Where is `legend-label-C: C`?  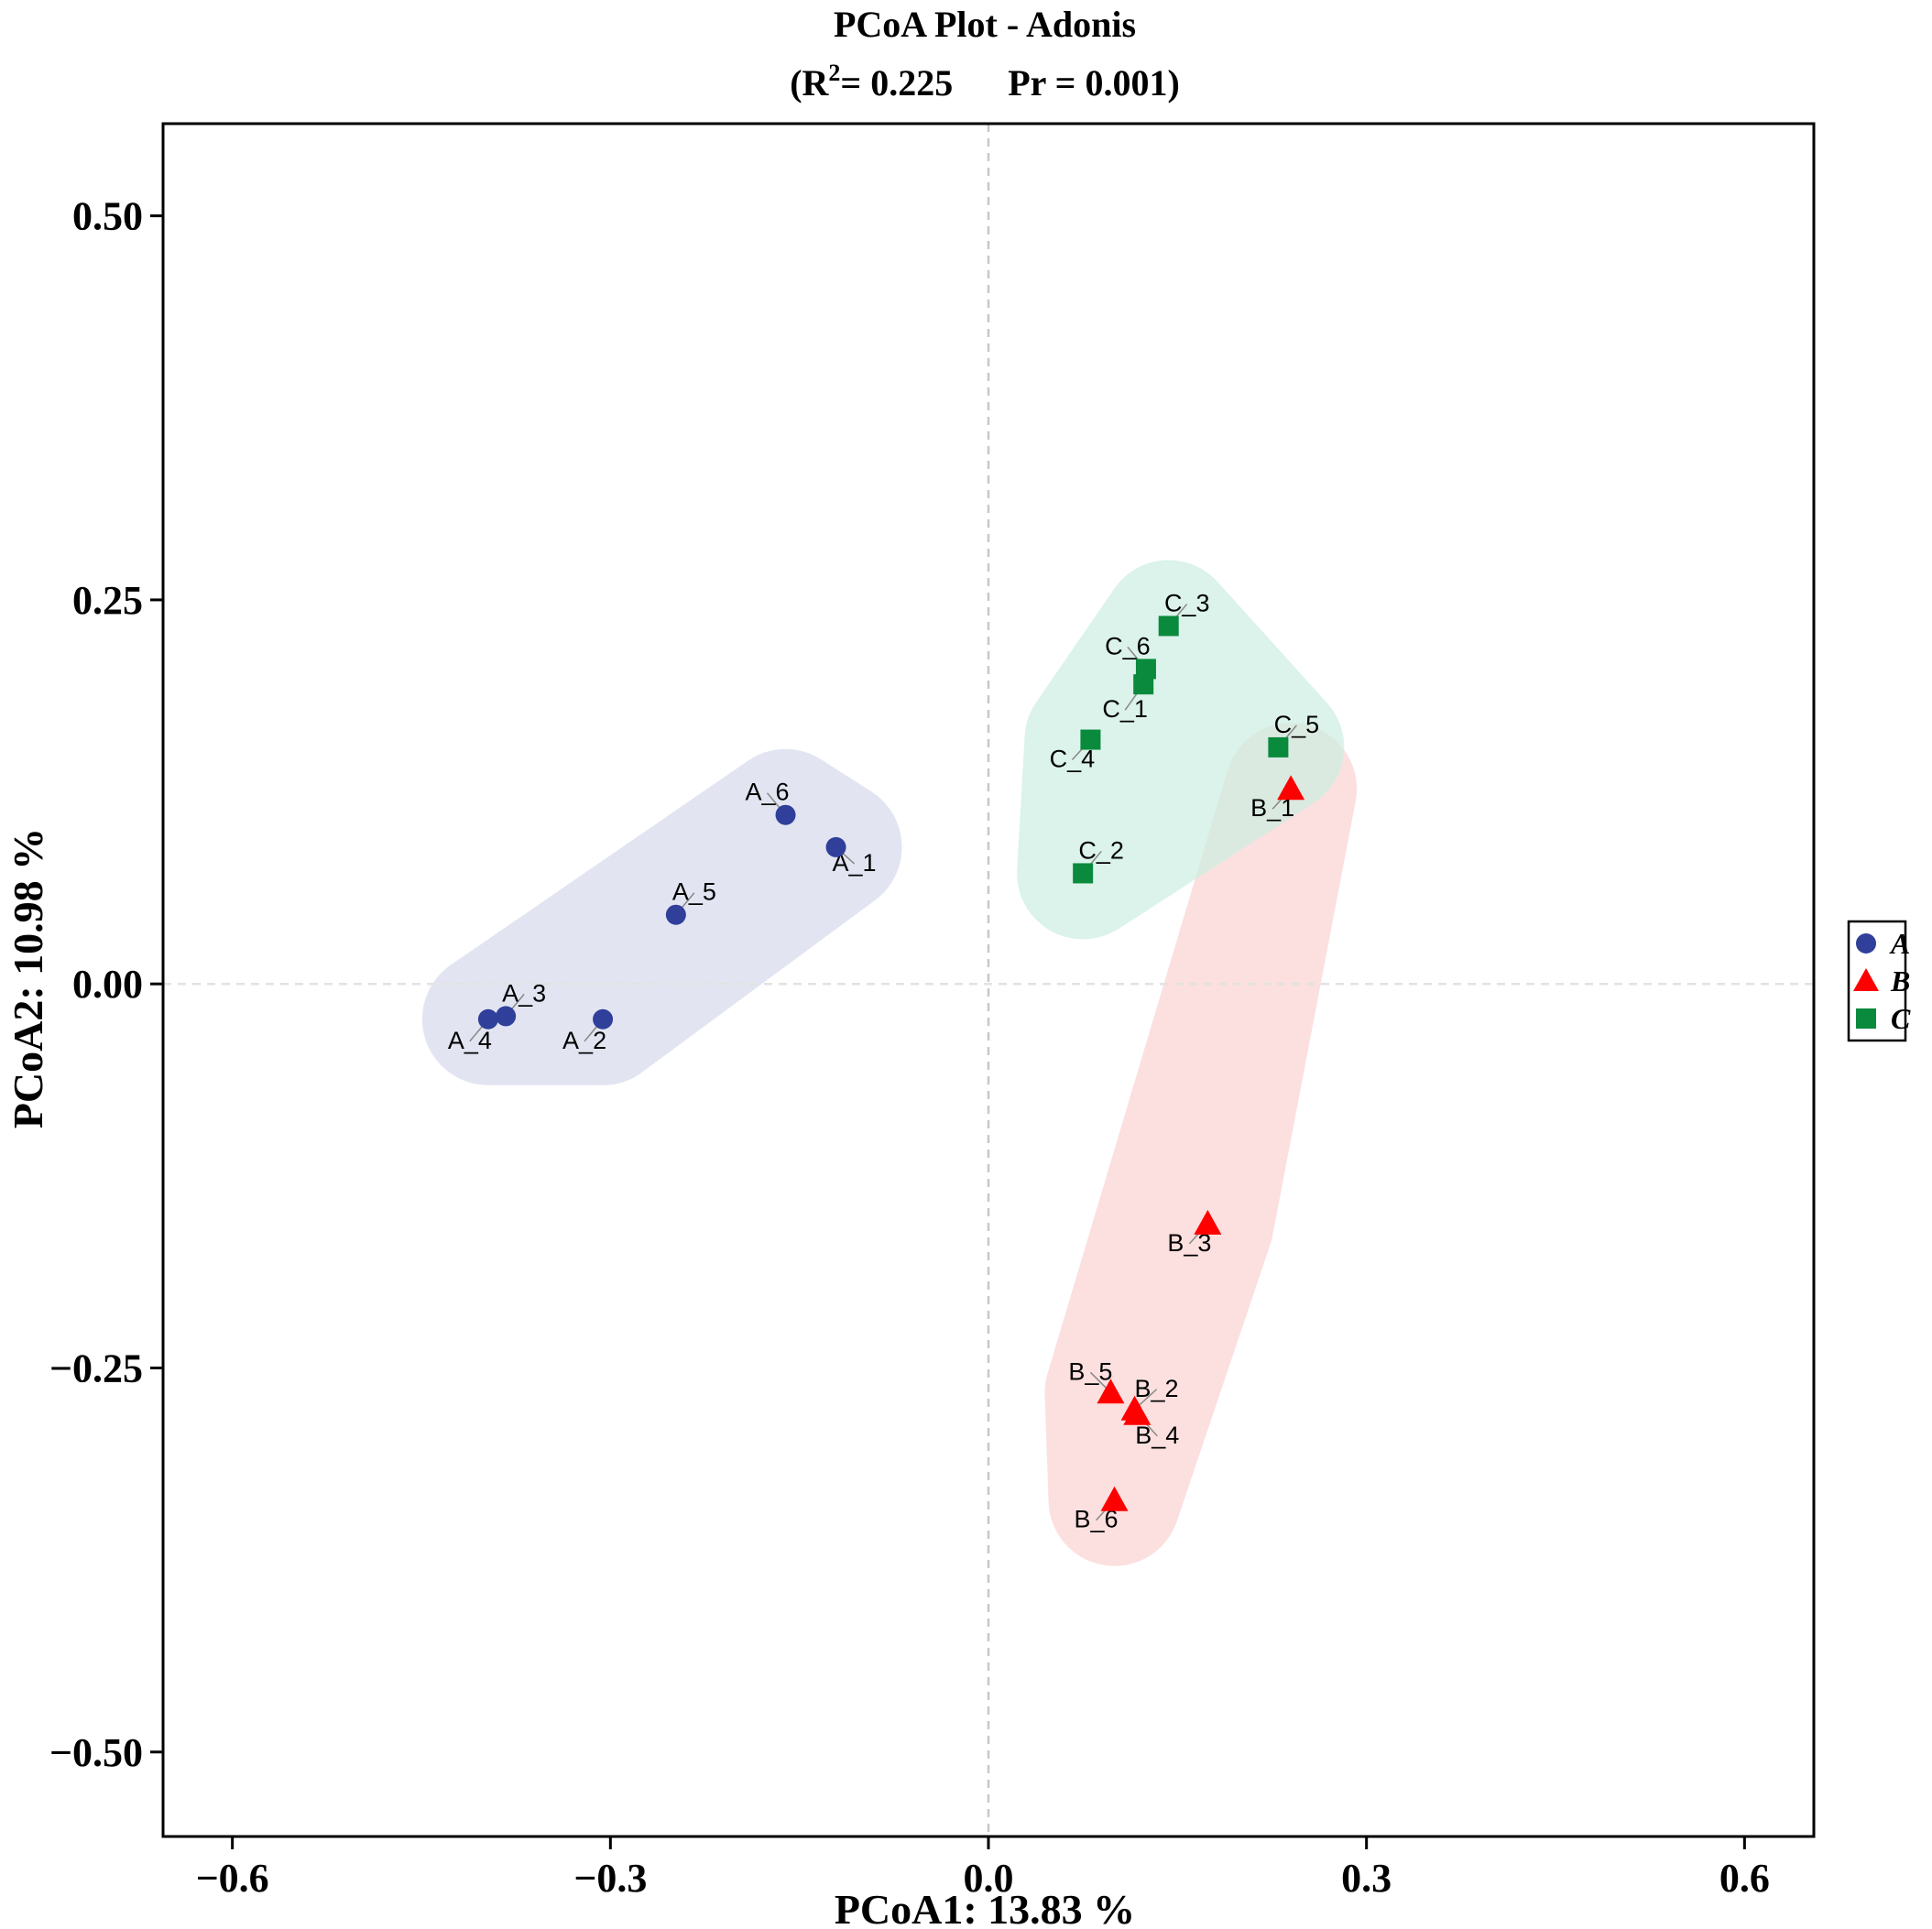
legend-label-C: C is located at coordinates (1901, 1018).